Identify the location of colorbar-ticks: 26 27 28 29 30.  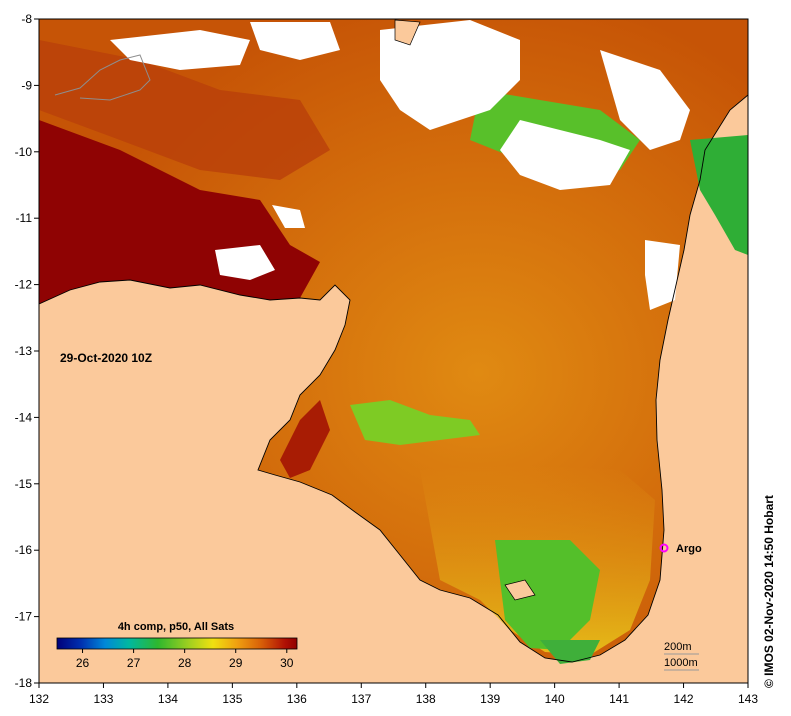
(185, 659).